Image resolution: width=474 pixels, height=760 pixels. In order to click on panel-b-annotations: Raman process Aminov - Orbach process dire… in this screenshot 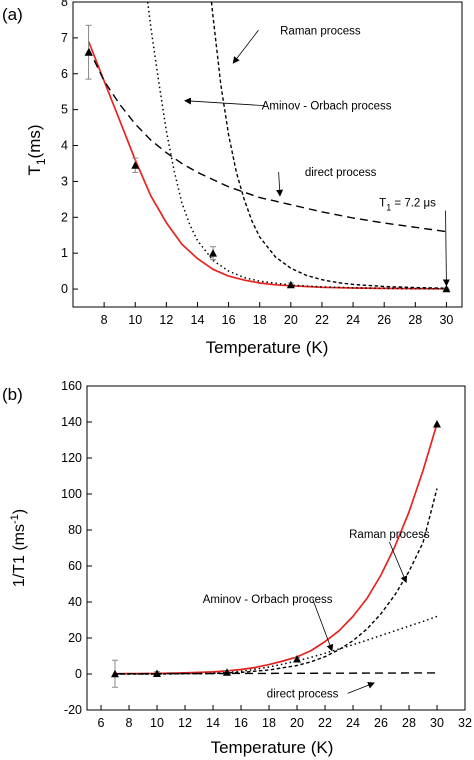, I will do `click(316, 614)`.